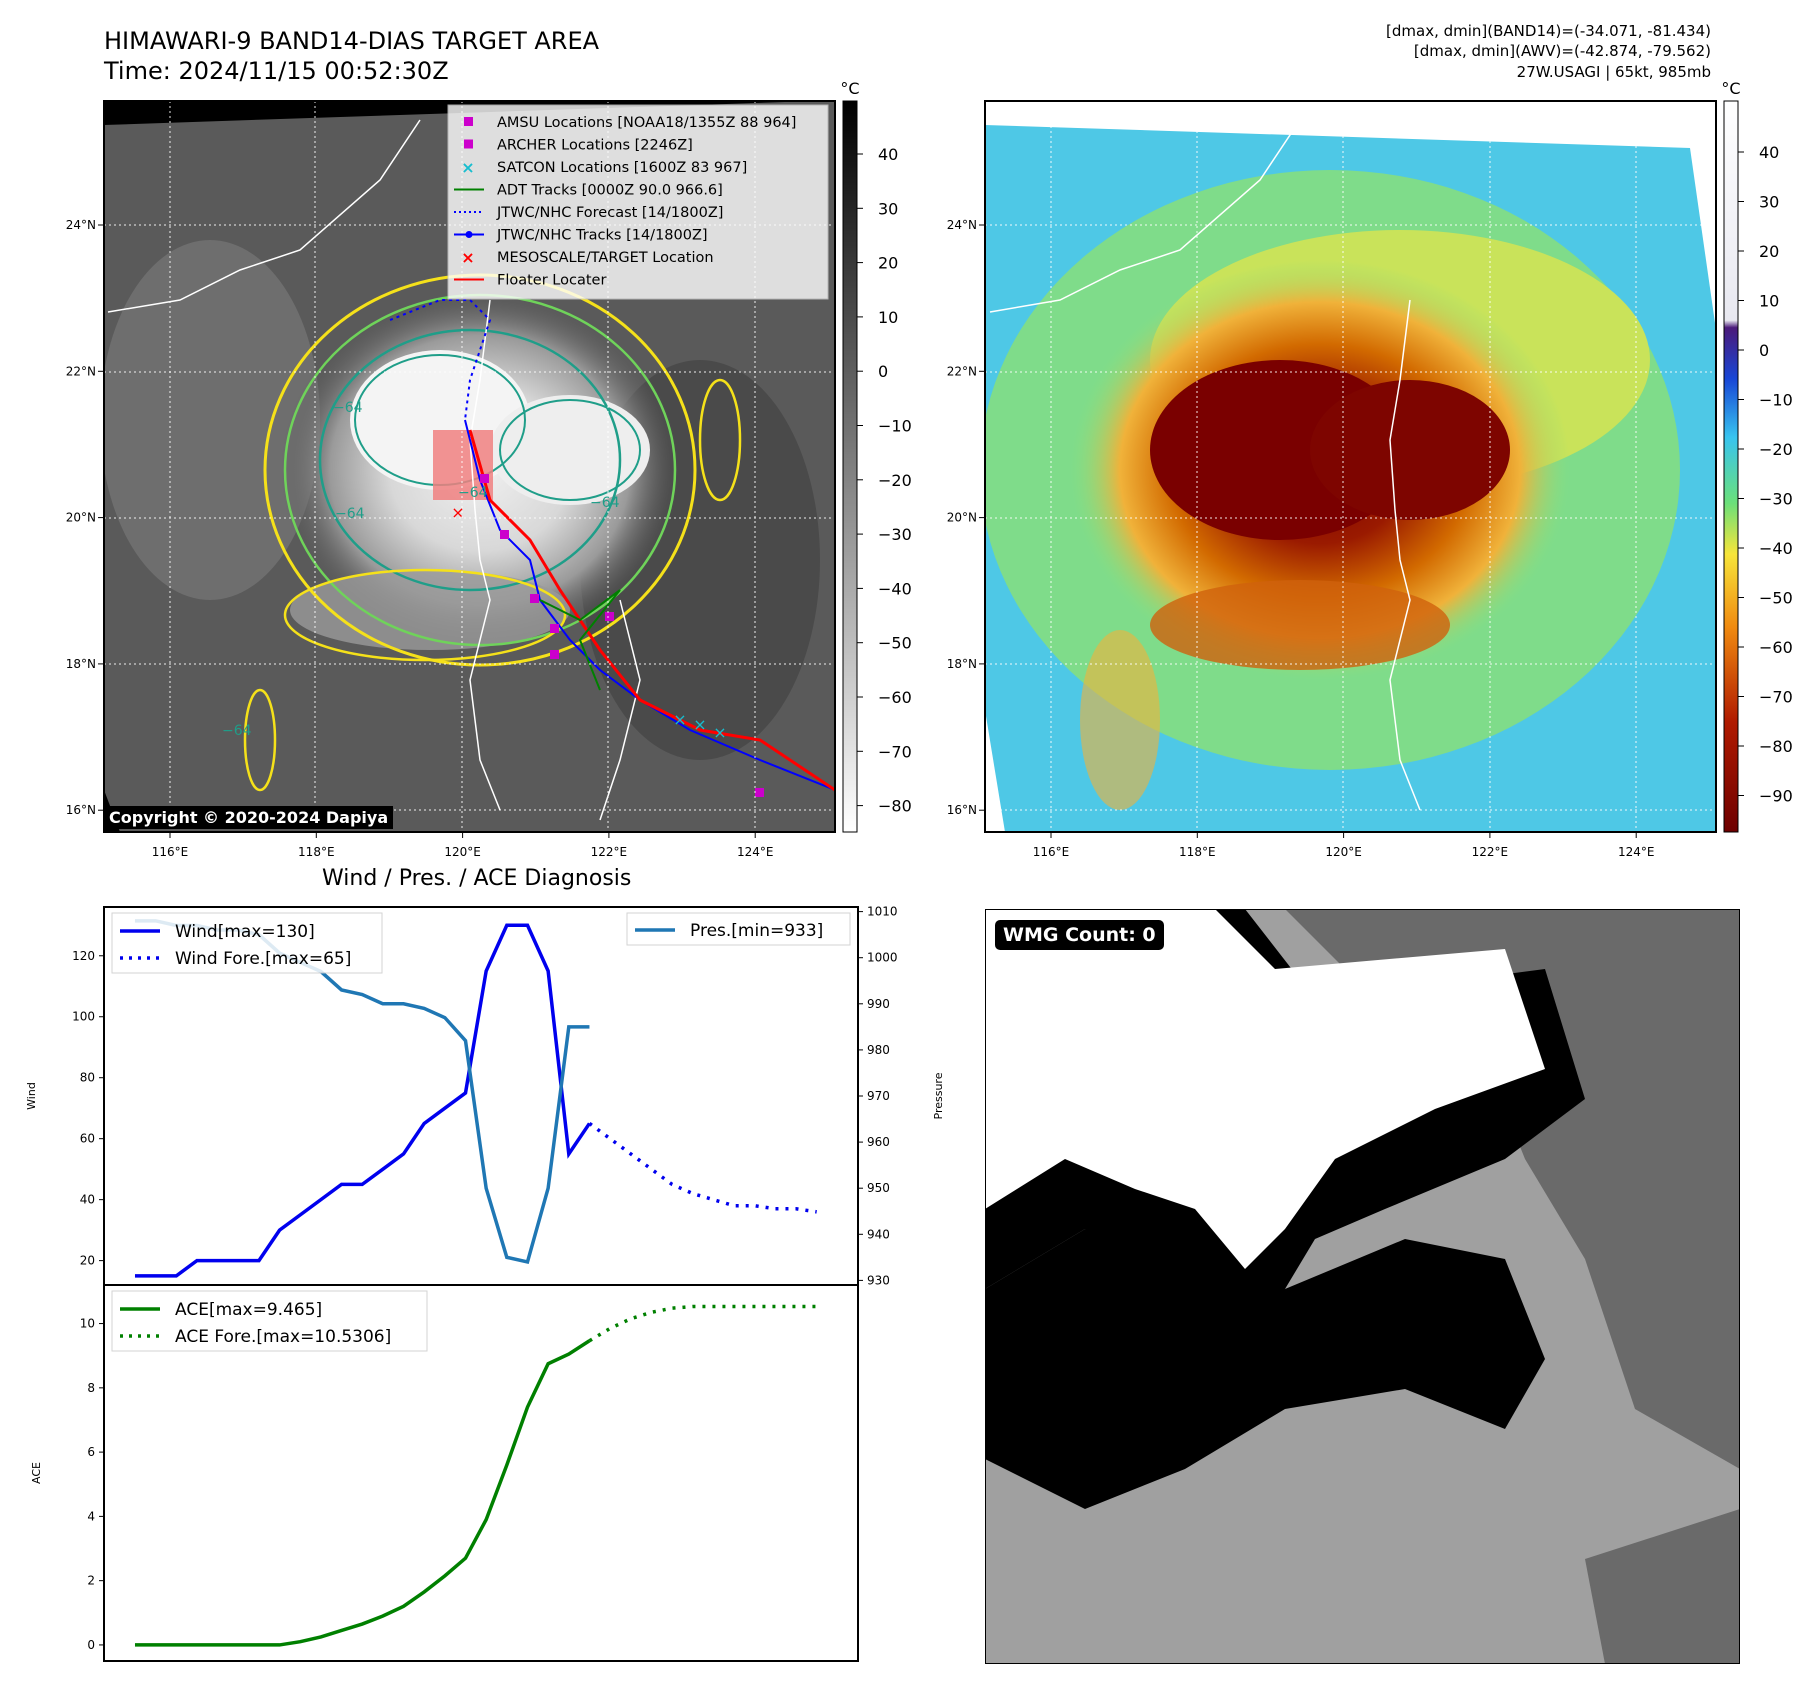 The height and width of the screenshot is (1690, 1797). I want to click on ace-axis-label: ACE, so click(36, 1473).